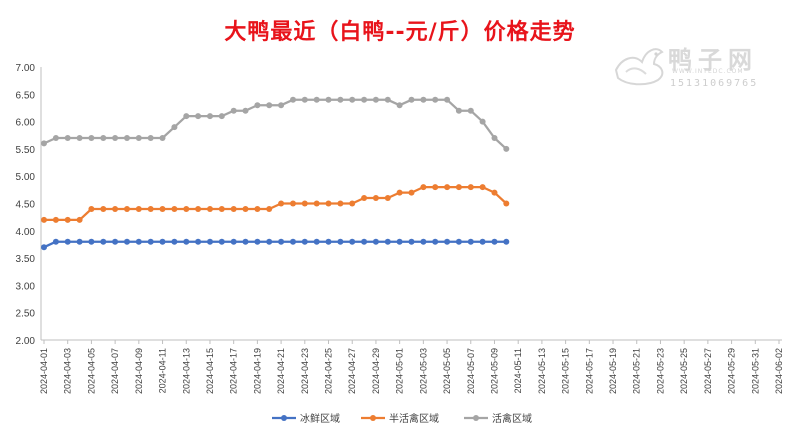 The height and width of the screenshot is (440, 800). I want to click on legend-item: 冰鲜区域, so click(306, 418).